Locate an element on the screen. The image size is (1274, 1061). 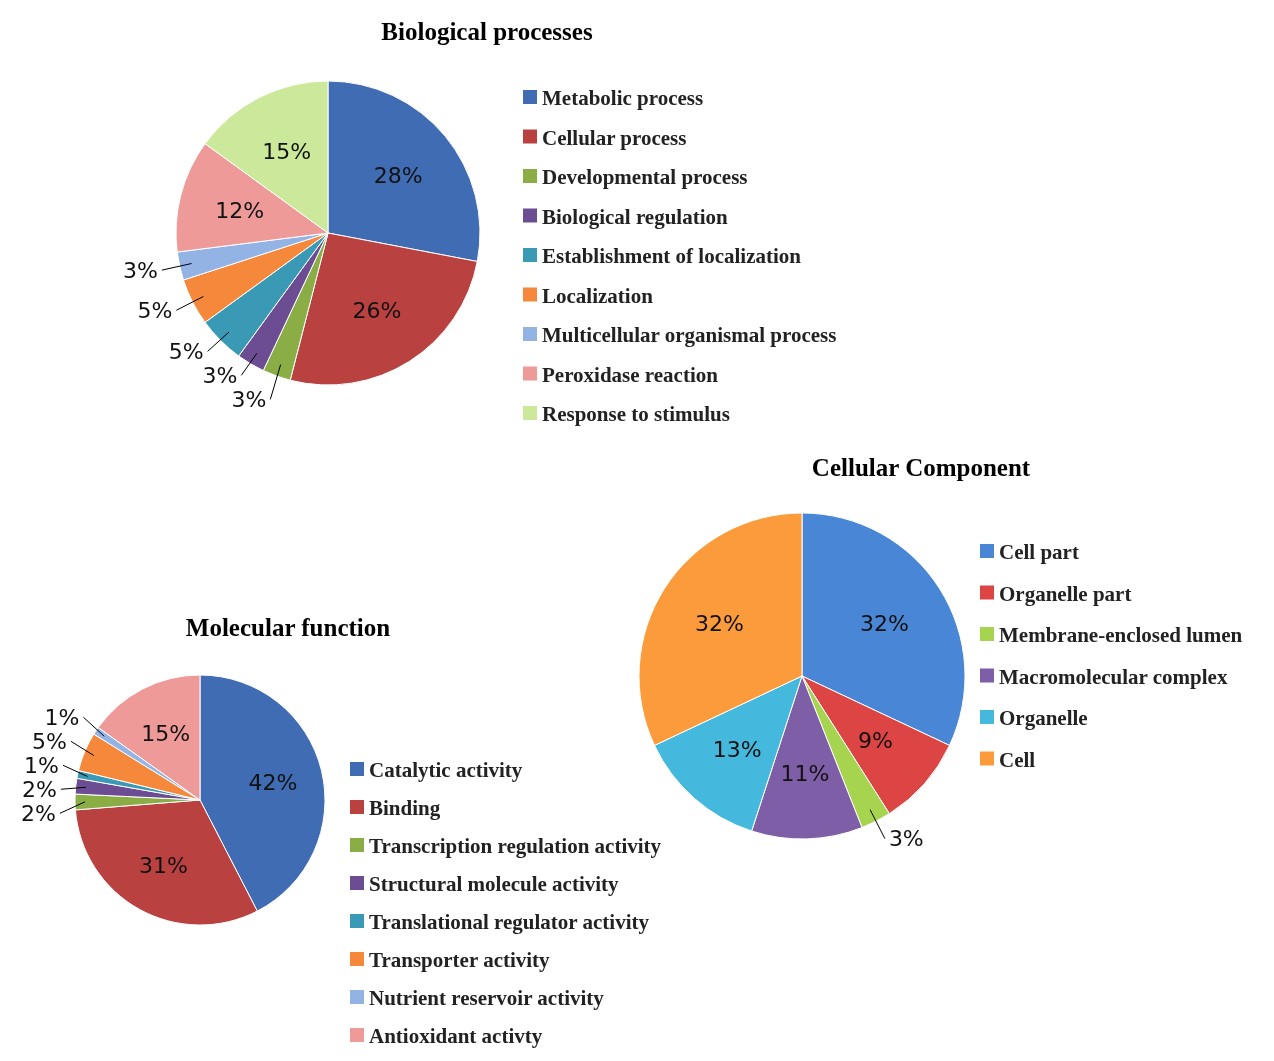
chart-title: Molecular function is located at coordinates (288, 627).